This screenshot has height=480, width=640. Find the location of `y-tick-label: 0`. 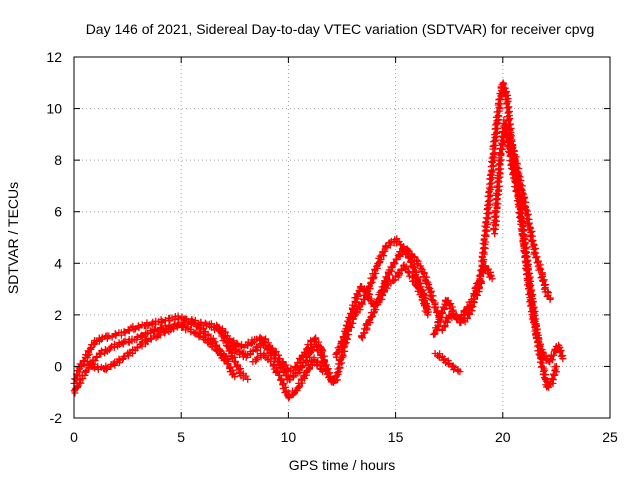

y-tick-label: 0 is located at coordinates (58, 366).